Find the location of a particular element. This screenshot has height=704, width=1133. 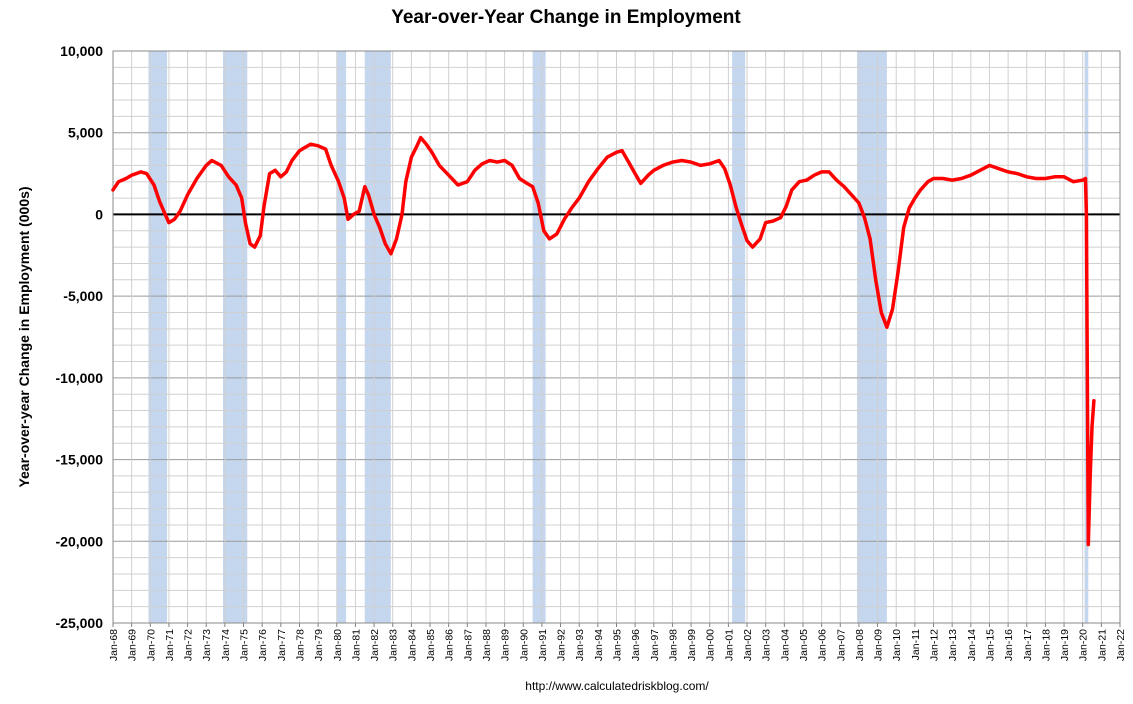

x-tick-label: Jan-72 is located at coordinates (189, 645).